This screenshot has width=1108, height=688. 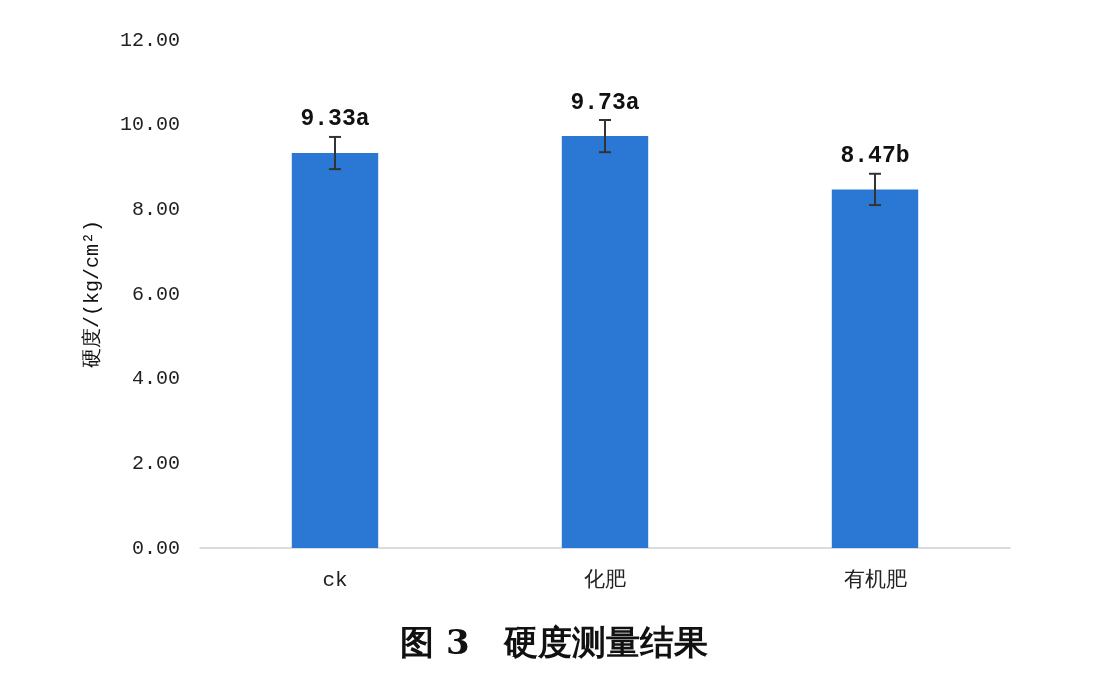 I want to click on y-tick-label: 8.00, so click(x=155, y=209).